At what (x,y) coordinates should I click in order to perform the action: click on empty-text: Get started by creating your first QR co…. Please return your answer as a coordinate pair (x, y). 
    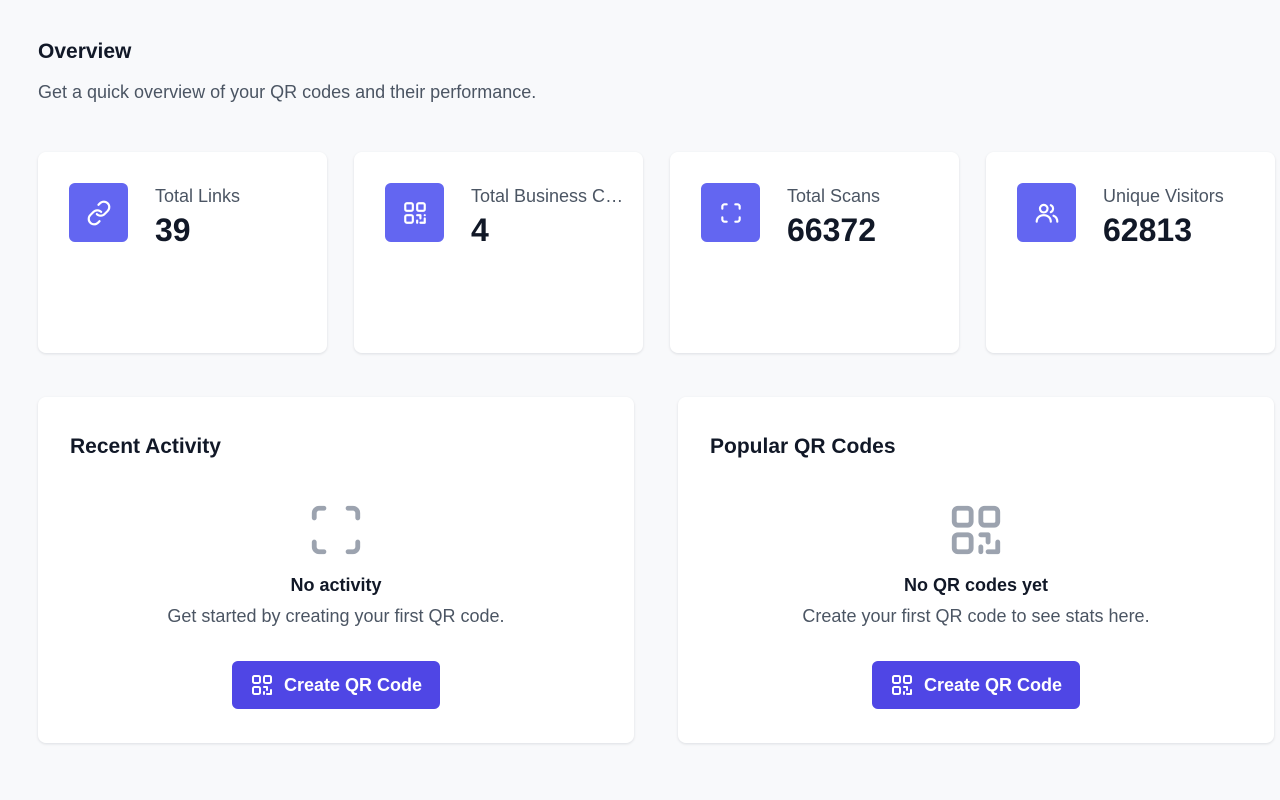
    Looking at the image, I should click on (336, 616).